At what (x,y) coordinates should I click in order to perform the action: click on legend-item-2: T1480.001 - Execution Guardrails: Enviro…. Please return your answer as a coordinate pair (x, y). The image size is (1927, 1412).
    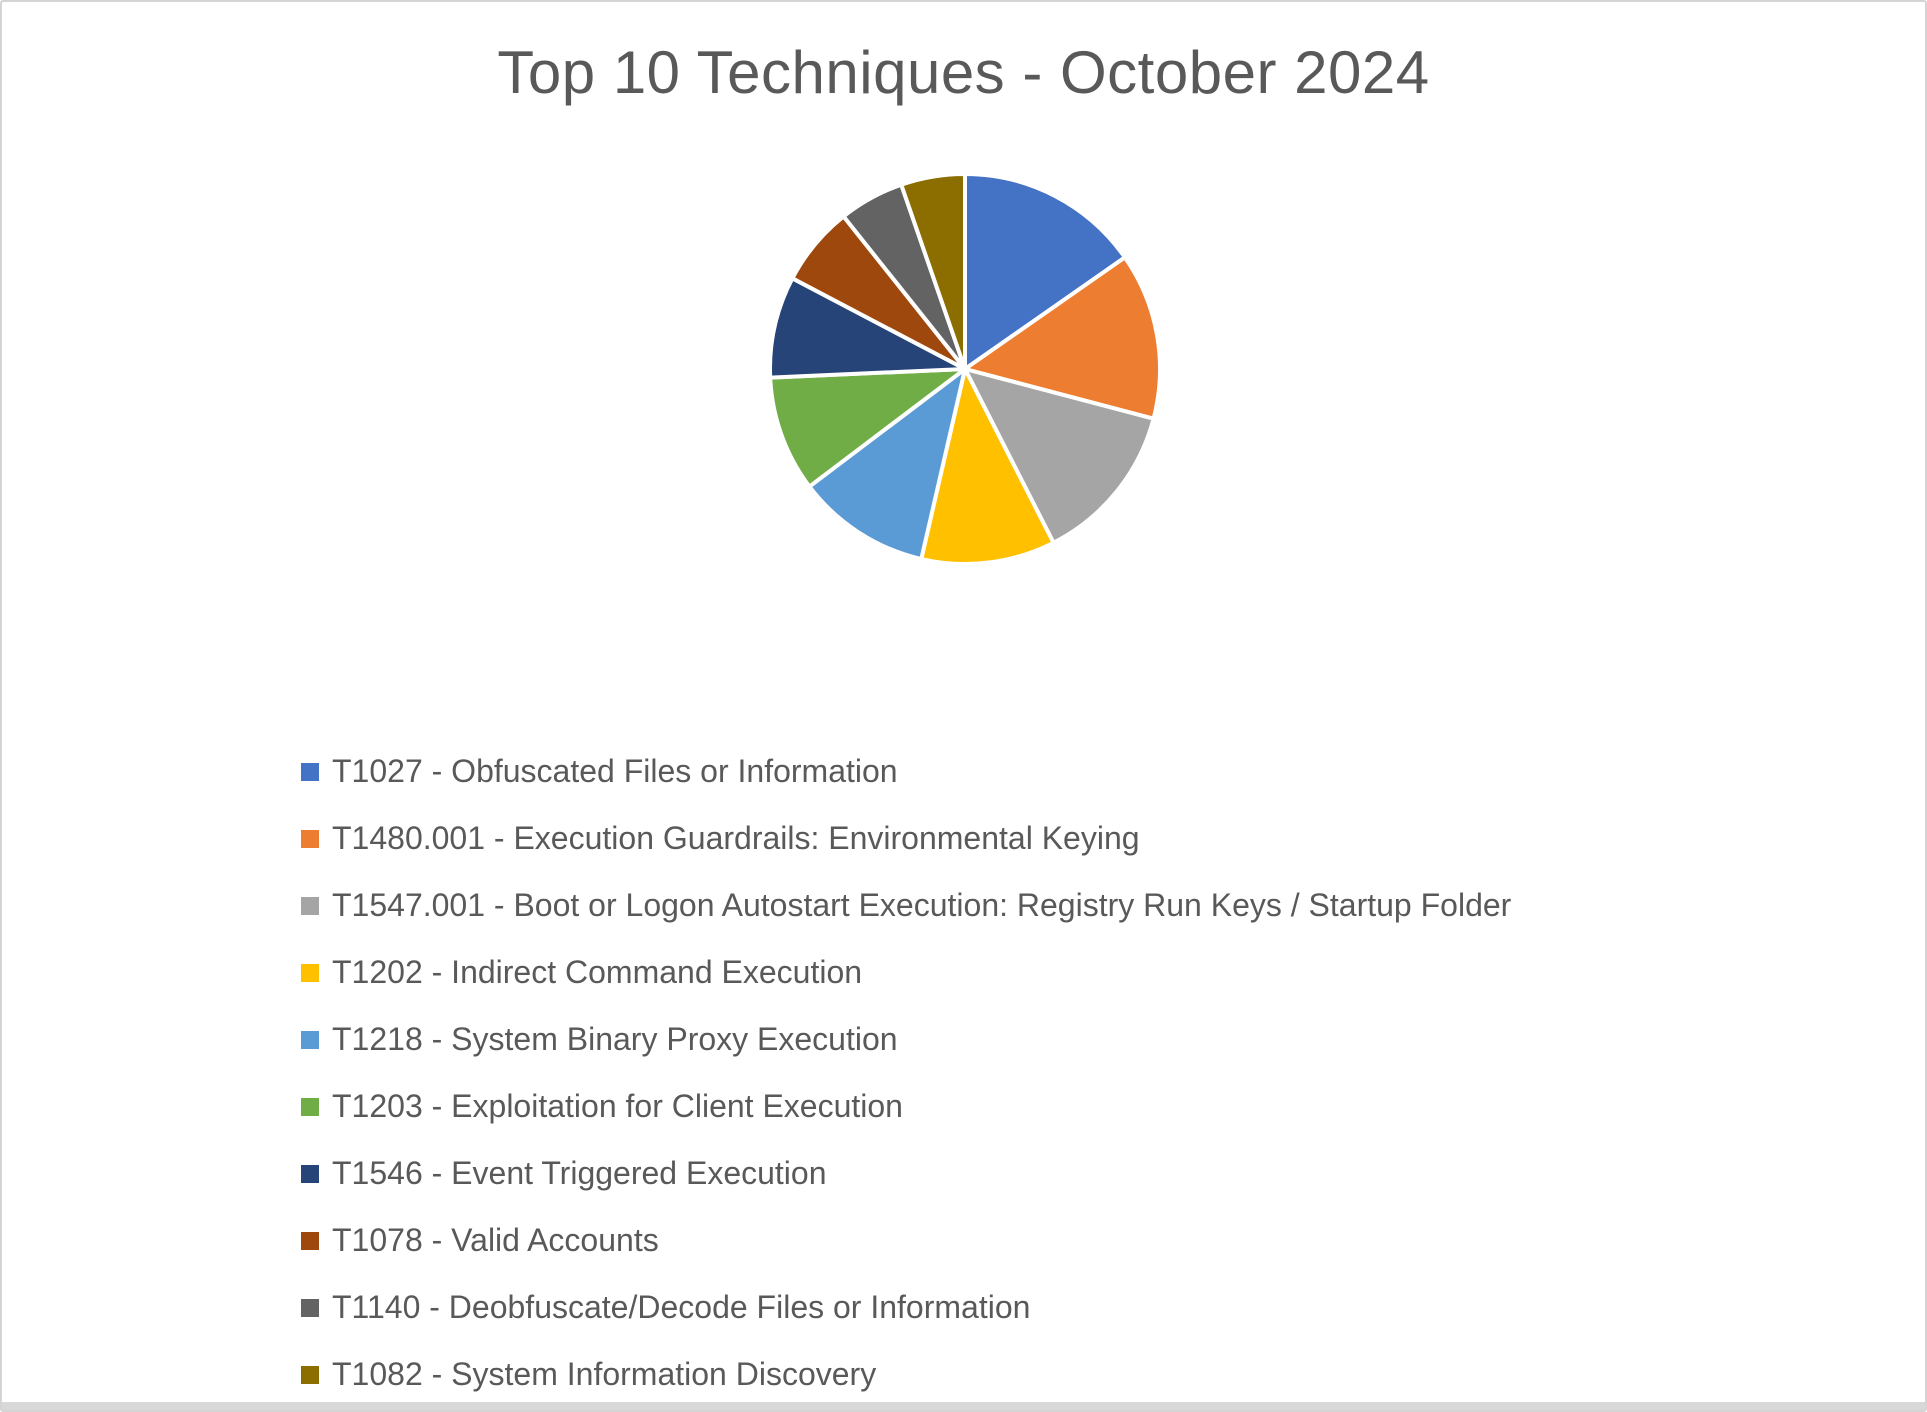
    Looking at the image, I should click on (906, 838).